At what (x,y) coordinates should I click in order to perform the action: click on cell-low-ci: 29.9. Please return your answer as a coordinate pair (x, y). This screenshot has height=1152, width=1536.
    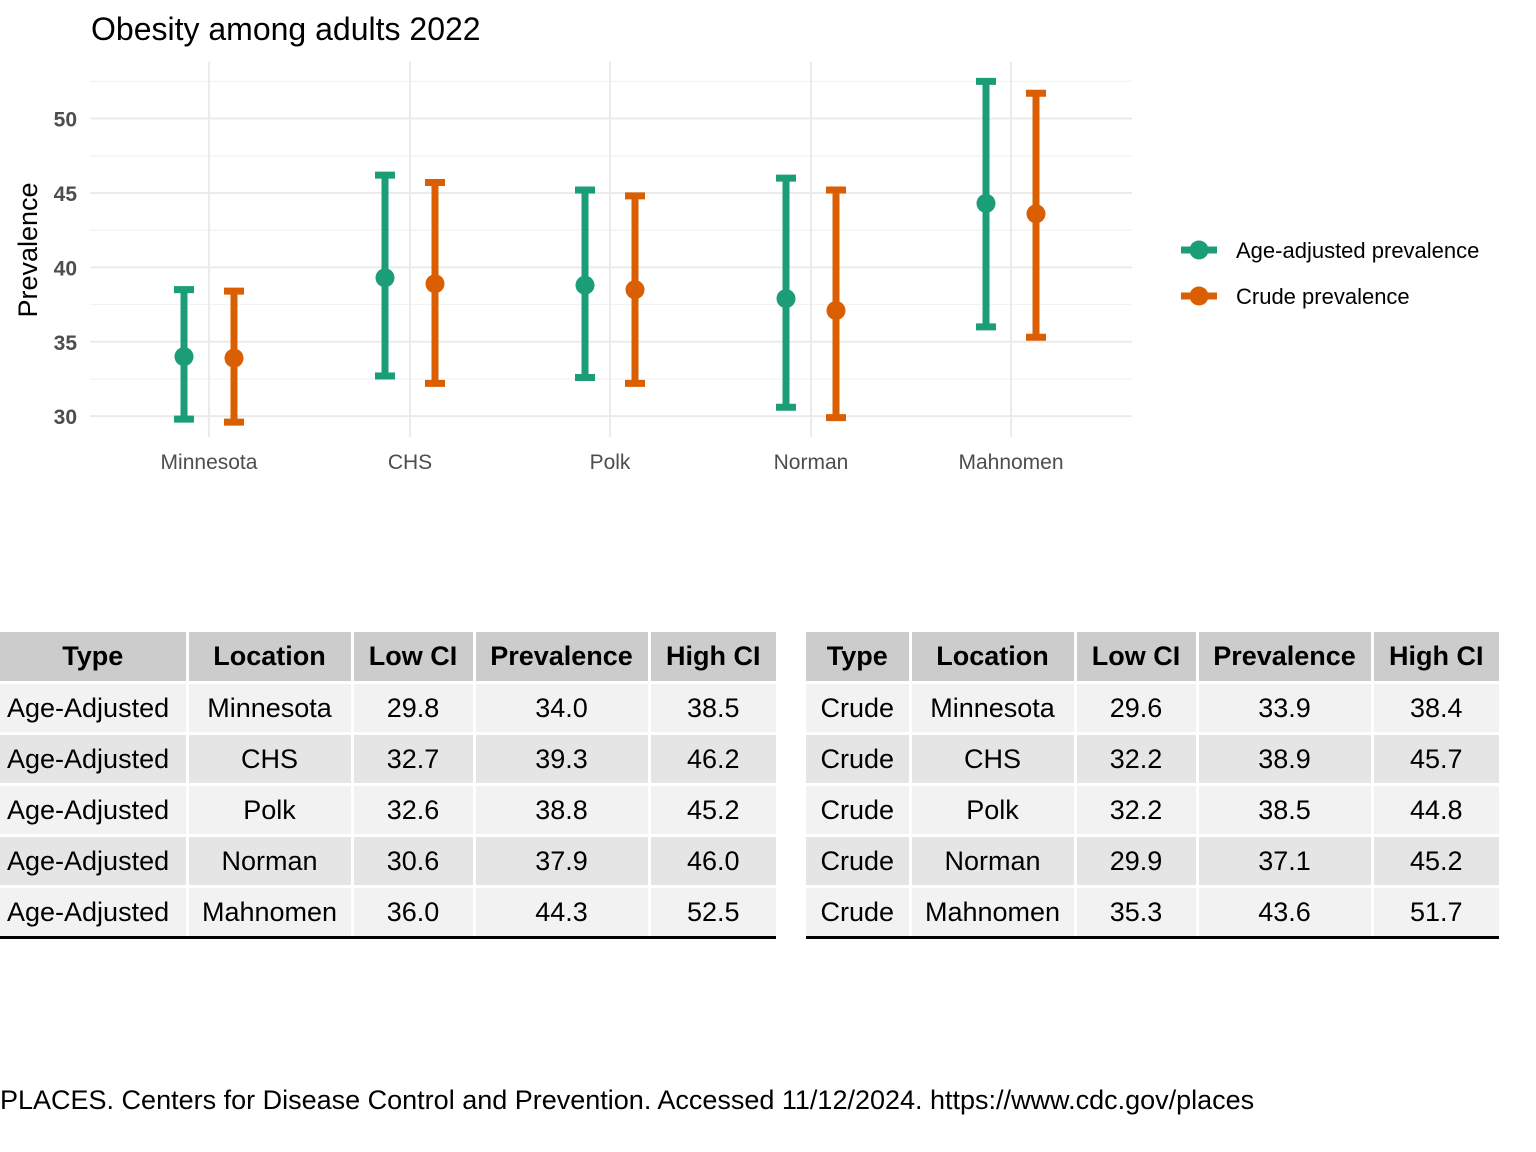
    Looking at the image, I should click on (1137, 861).